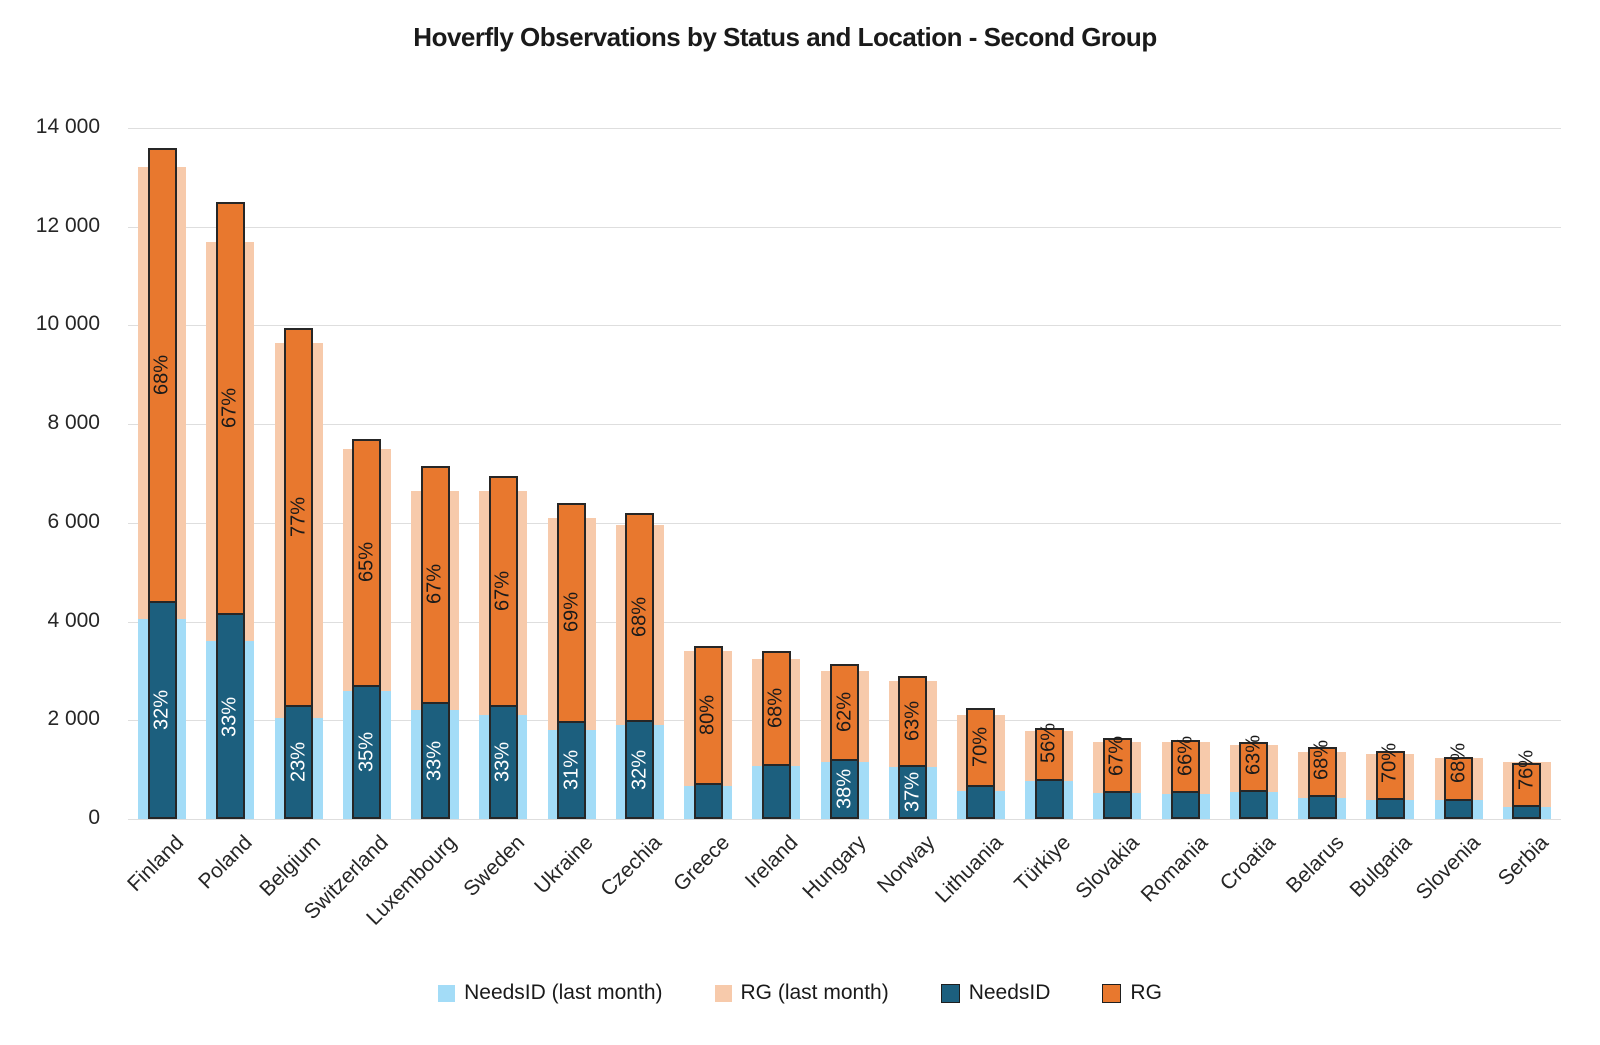 Image resolution: width=1600 pixels, height=1045 pixels. I want to click on x-tick-label: Ireland, so click(771, 862).